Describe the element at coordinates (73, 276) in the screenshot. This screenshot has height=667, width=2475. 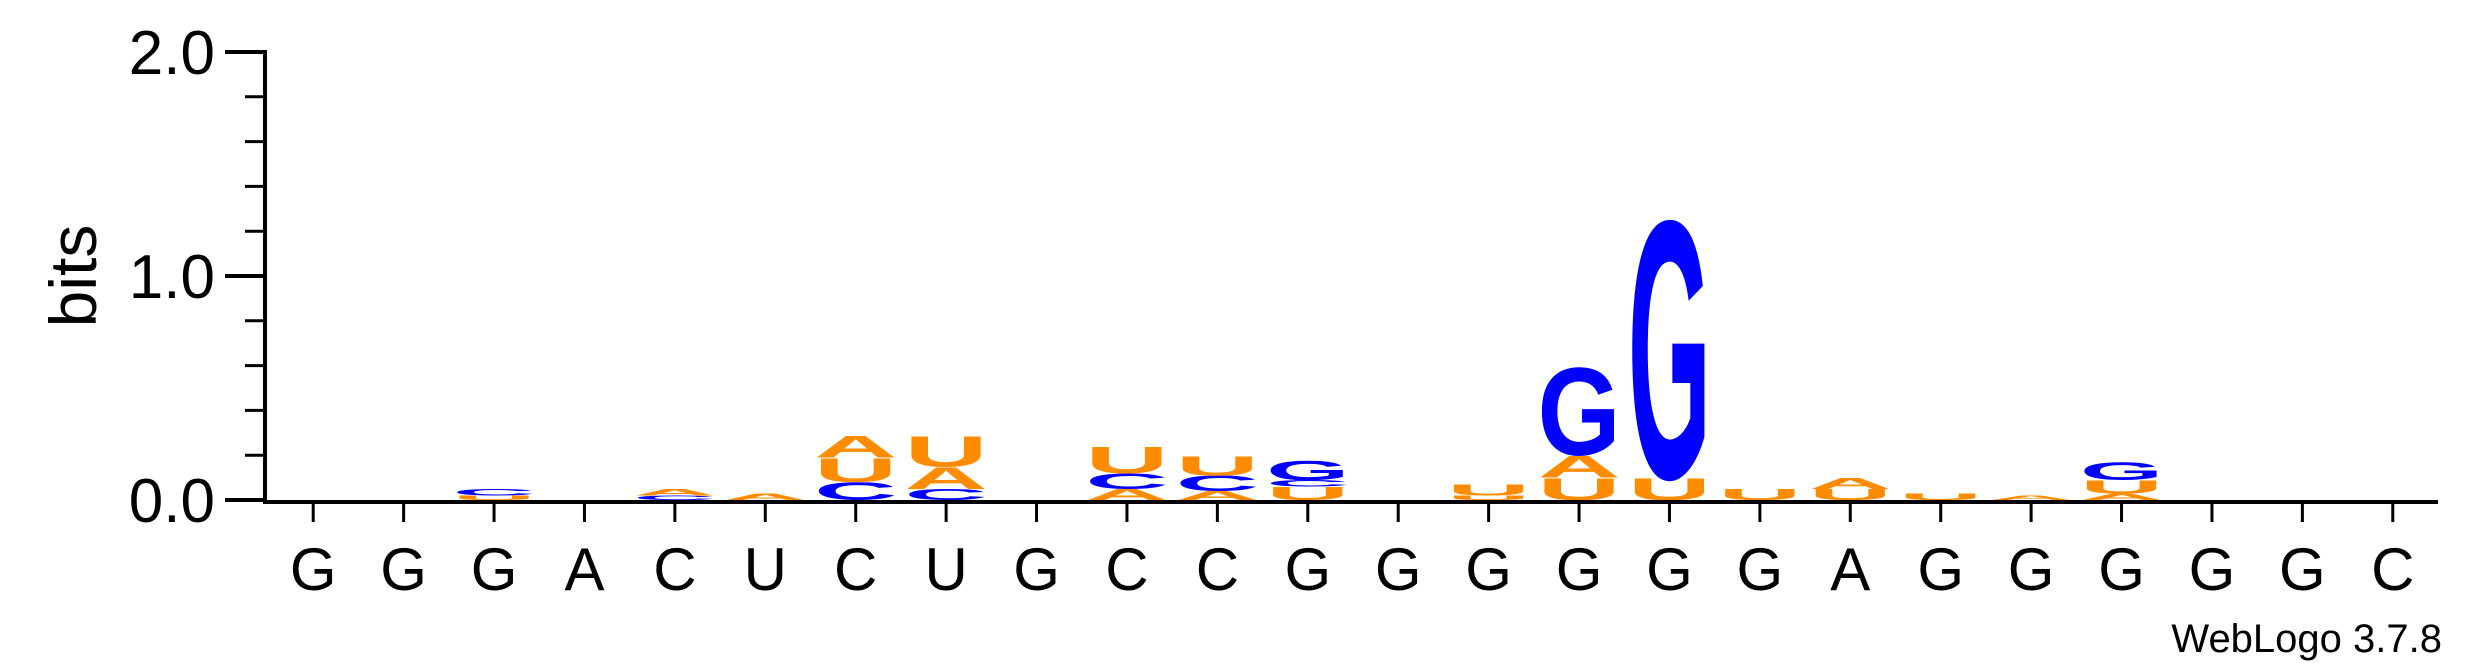
I see `y-axis-label: bits` at that location.